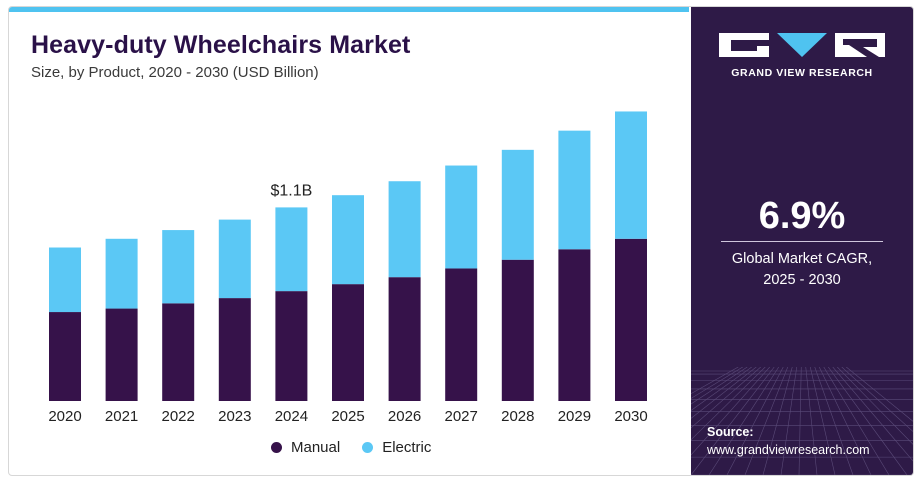 This screenshot has height=480, width=921. Describe the element at coordinates (517, 416) in the screenshot. I see `x-tick-label-2028: 2028` at that location.